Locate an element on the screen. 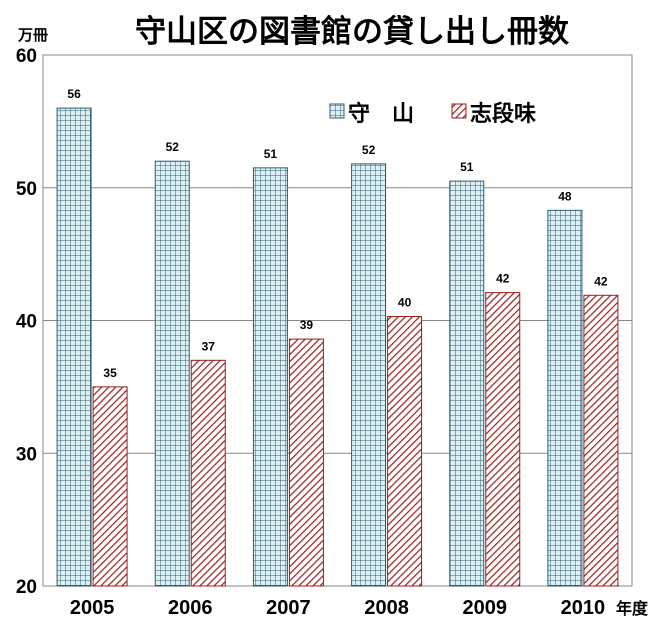 This screenshot has height=626, width=663. y-tick-label: 20 is located at coordinates (26, 587).